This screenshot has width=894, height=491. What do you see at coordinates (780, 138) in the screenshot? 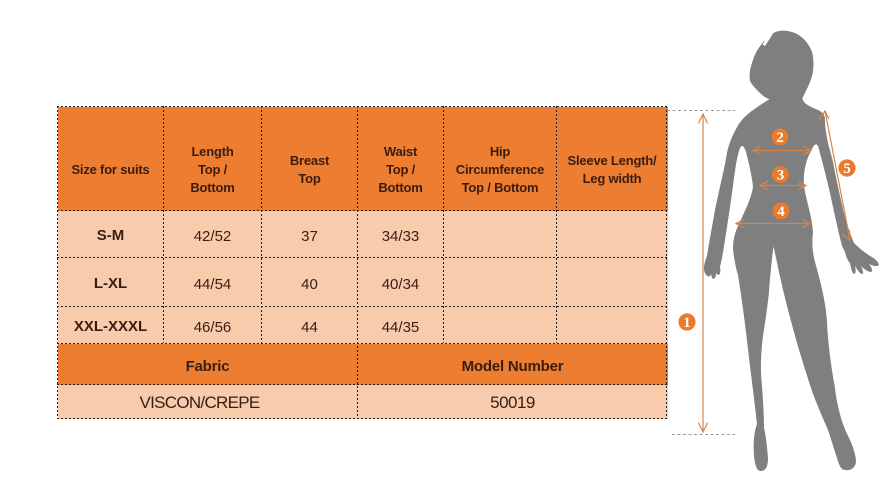
I see `svg-text: 2` at bounding box center [780, 138].